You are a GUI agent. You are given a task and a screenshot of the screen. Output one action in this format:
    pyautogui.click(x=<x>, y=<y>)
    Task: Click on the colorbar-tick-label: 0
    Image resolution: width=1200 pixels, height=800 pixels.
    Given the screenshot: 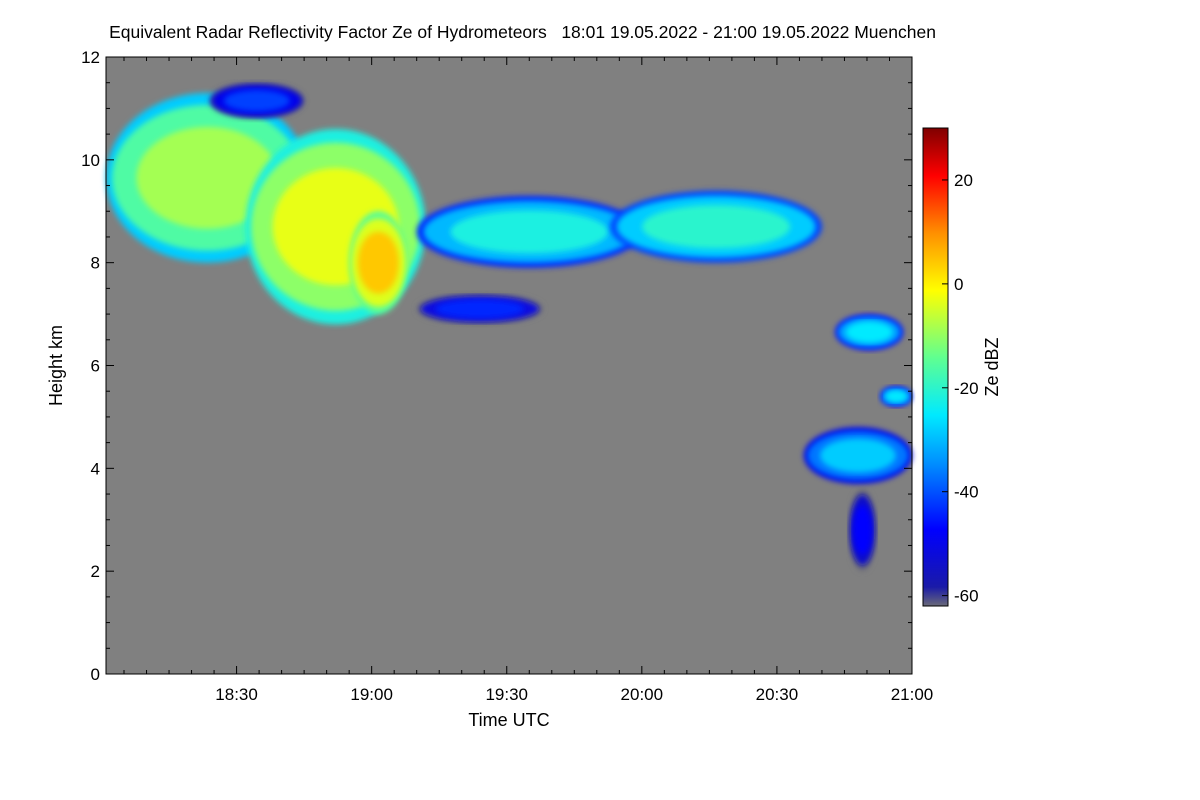 What is the action you would take?
    pyautogui.click(x=958, y=284)
    